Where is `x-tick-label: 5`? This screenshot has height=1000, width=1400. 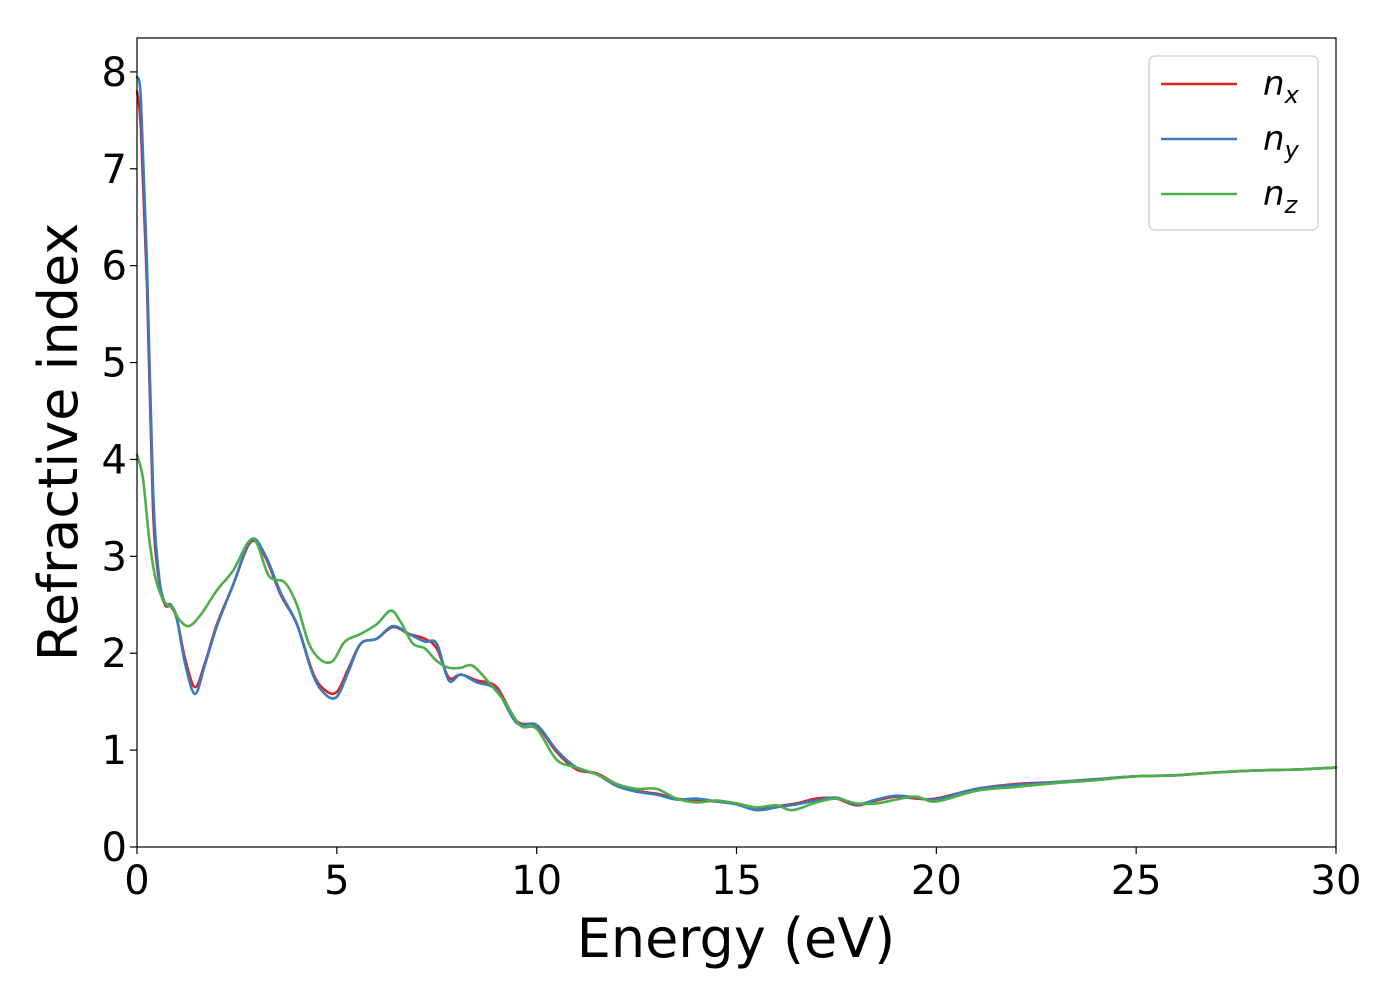
x-tick-label: 5 is located at coordinates (336, 881).